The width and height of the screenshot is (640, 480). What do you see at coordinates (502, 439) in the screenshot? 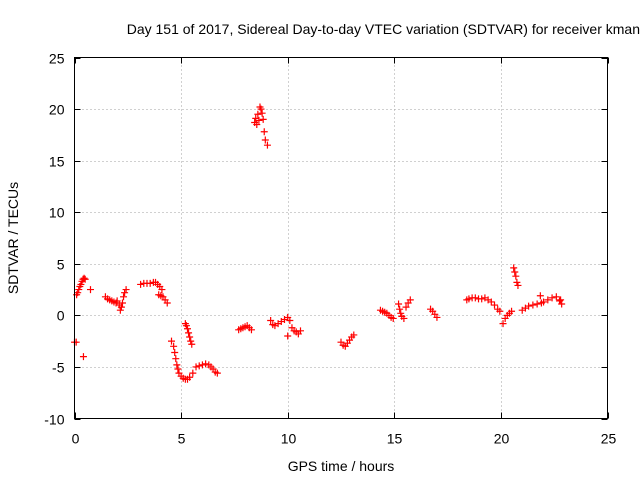
I see `x-tick-label: 20` at bounding box center [502, 439].